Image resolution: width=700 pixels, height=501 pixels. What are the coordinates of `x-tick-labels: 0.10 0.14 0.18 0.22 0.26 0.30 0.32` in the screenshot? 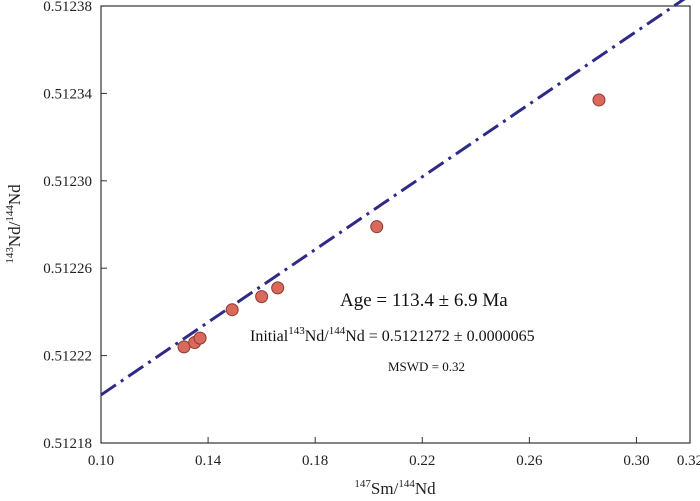 It's located at (394, 461).